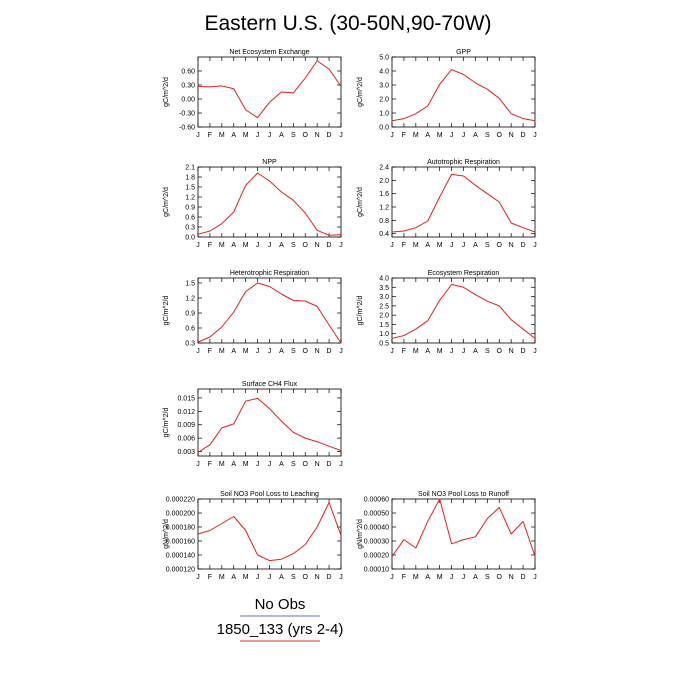  What do you see at coordinates (384, 168) in the screenshot?
I see `y-tick-label: 2.4` at bounding box center [384, 168].